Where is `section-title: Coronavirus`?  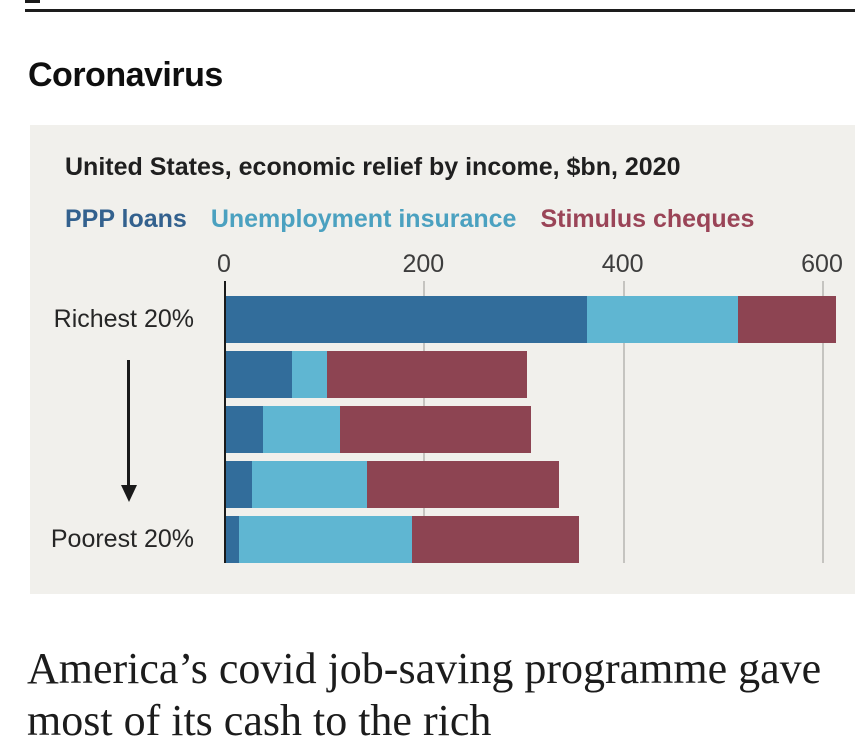 section-title: Coronavirus is located at coordinates (125, 74).